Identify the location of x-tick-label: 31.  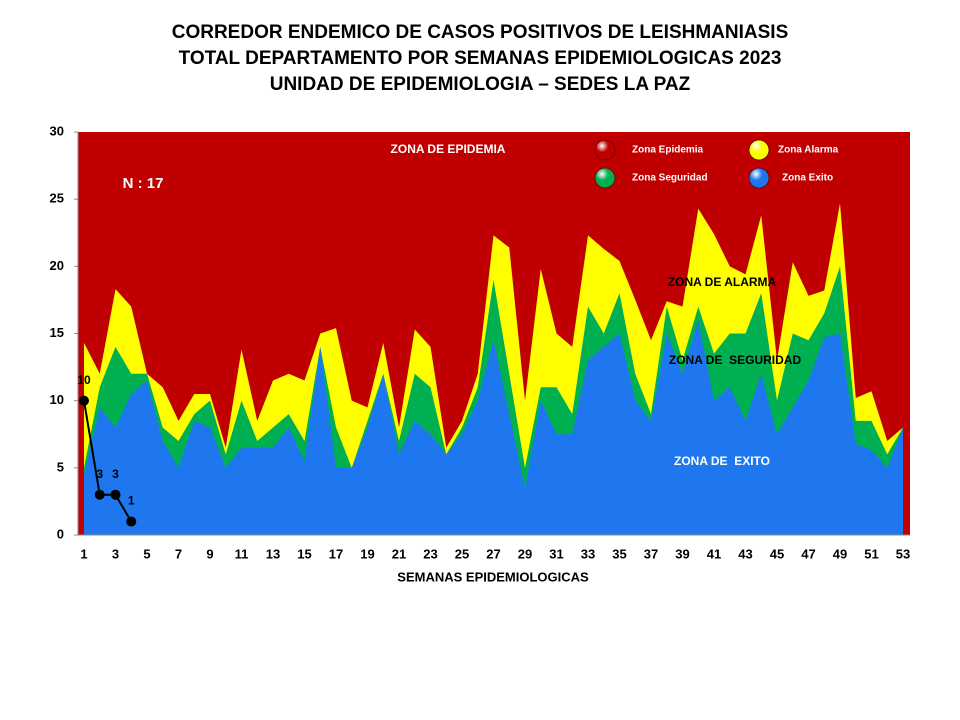
(556, 553).